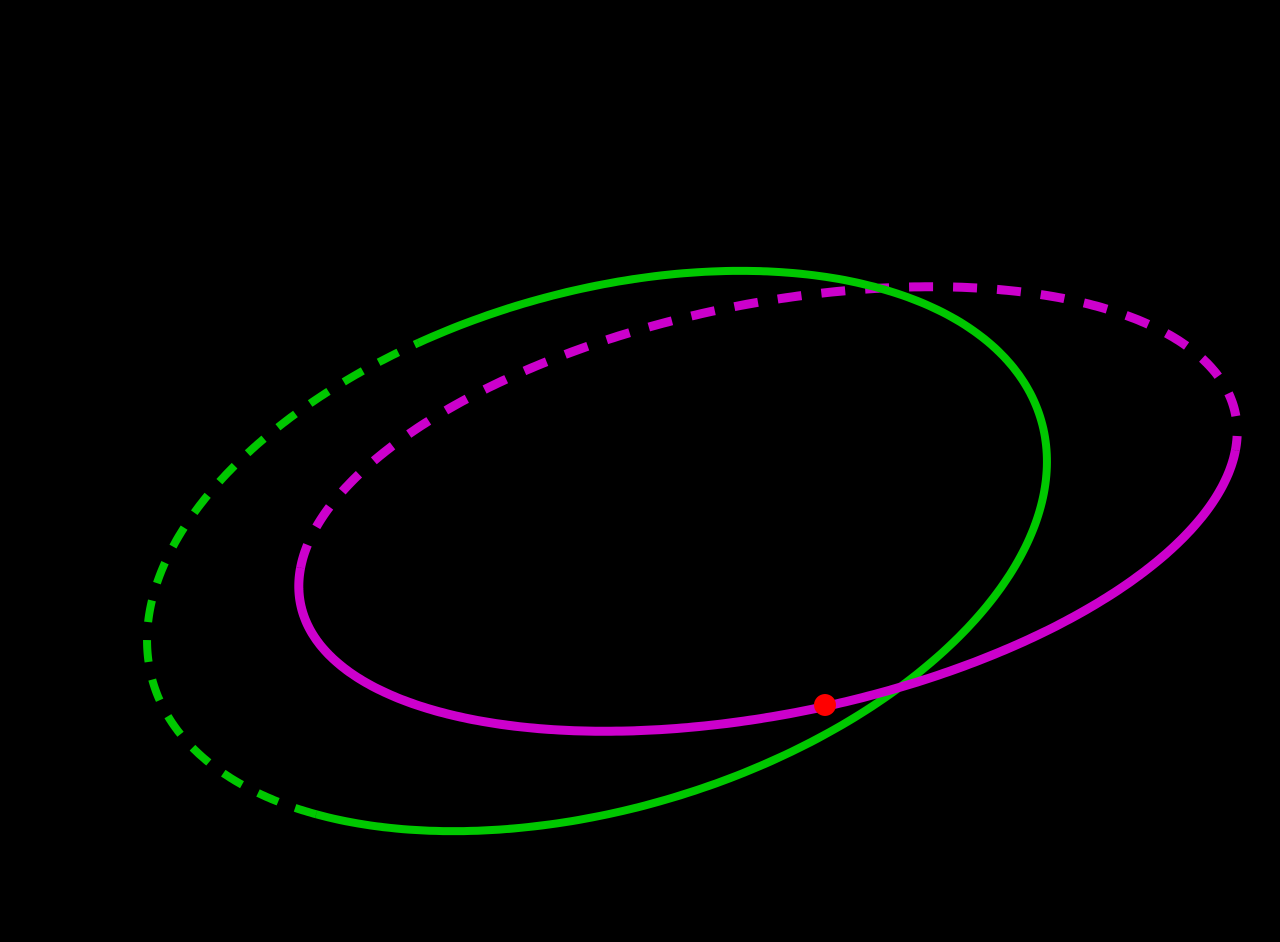 Image resolution: width=1280 pixels, height=942 pixels. I want to click on annotation-group, so click(825, 705).